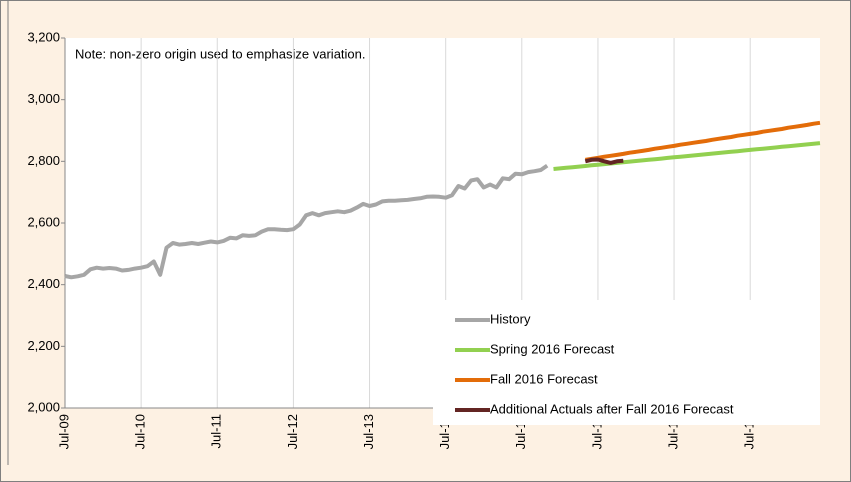  What do you see at coordinates (43, 98) in the screenshot?
I see `y-tick-label: 3,000` at bounding box center [43, 98].